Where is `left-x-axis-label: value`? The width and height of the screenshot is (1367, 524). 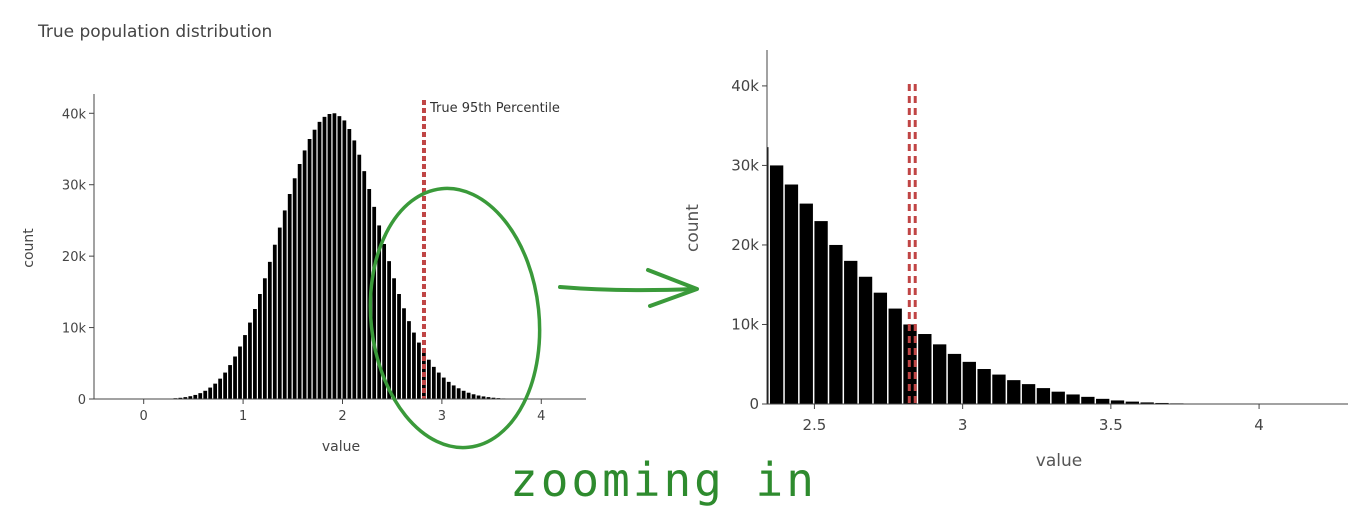
left-x-axis-label: value is located at coordinates (341, 447).